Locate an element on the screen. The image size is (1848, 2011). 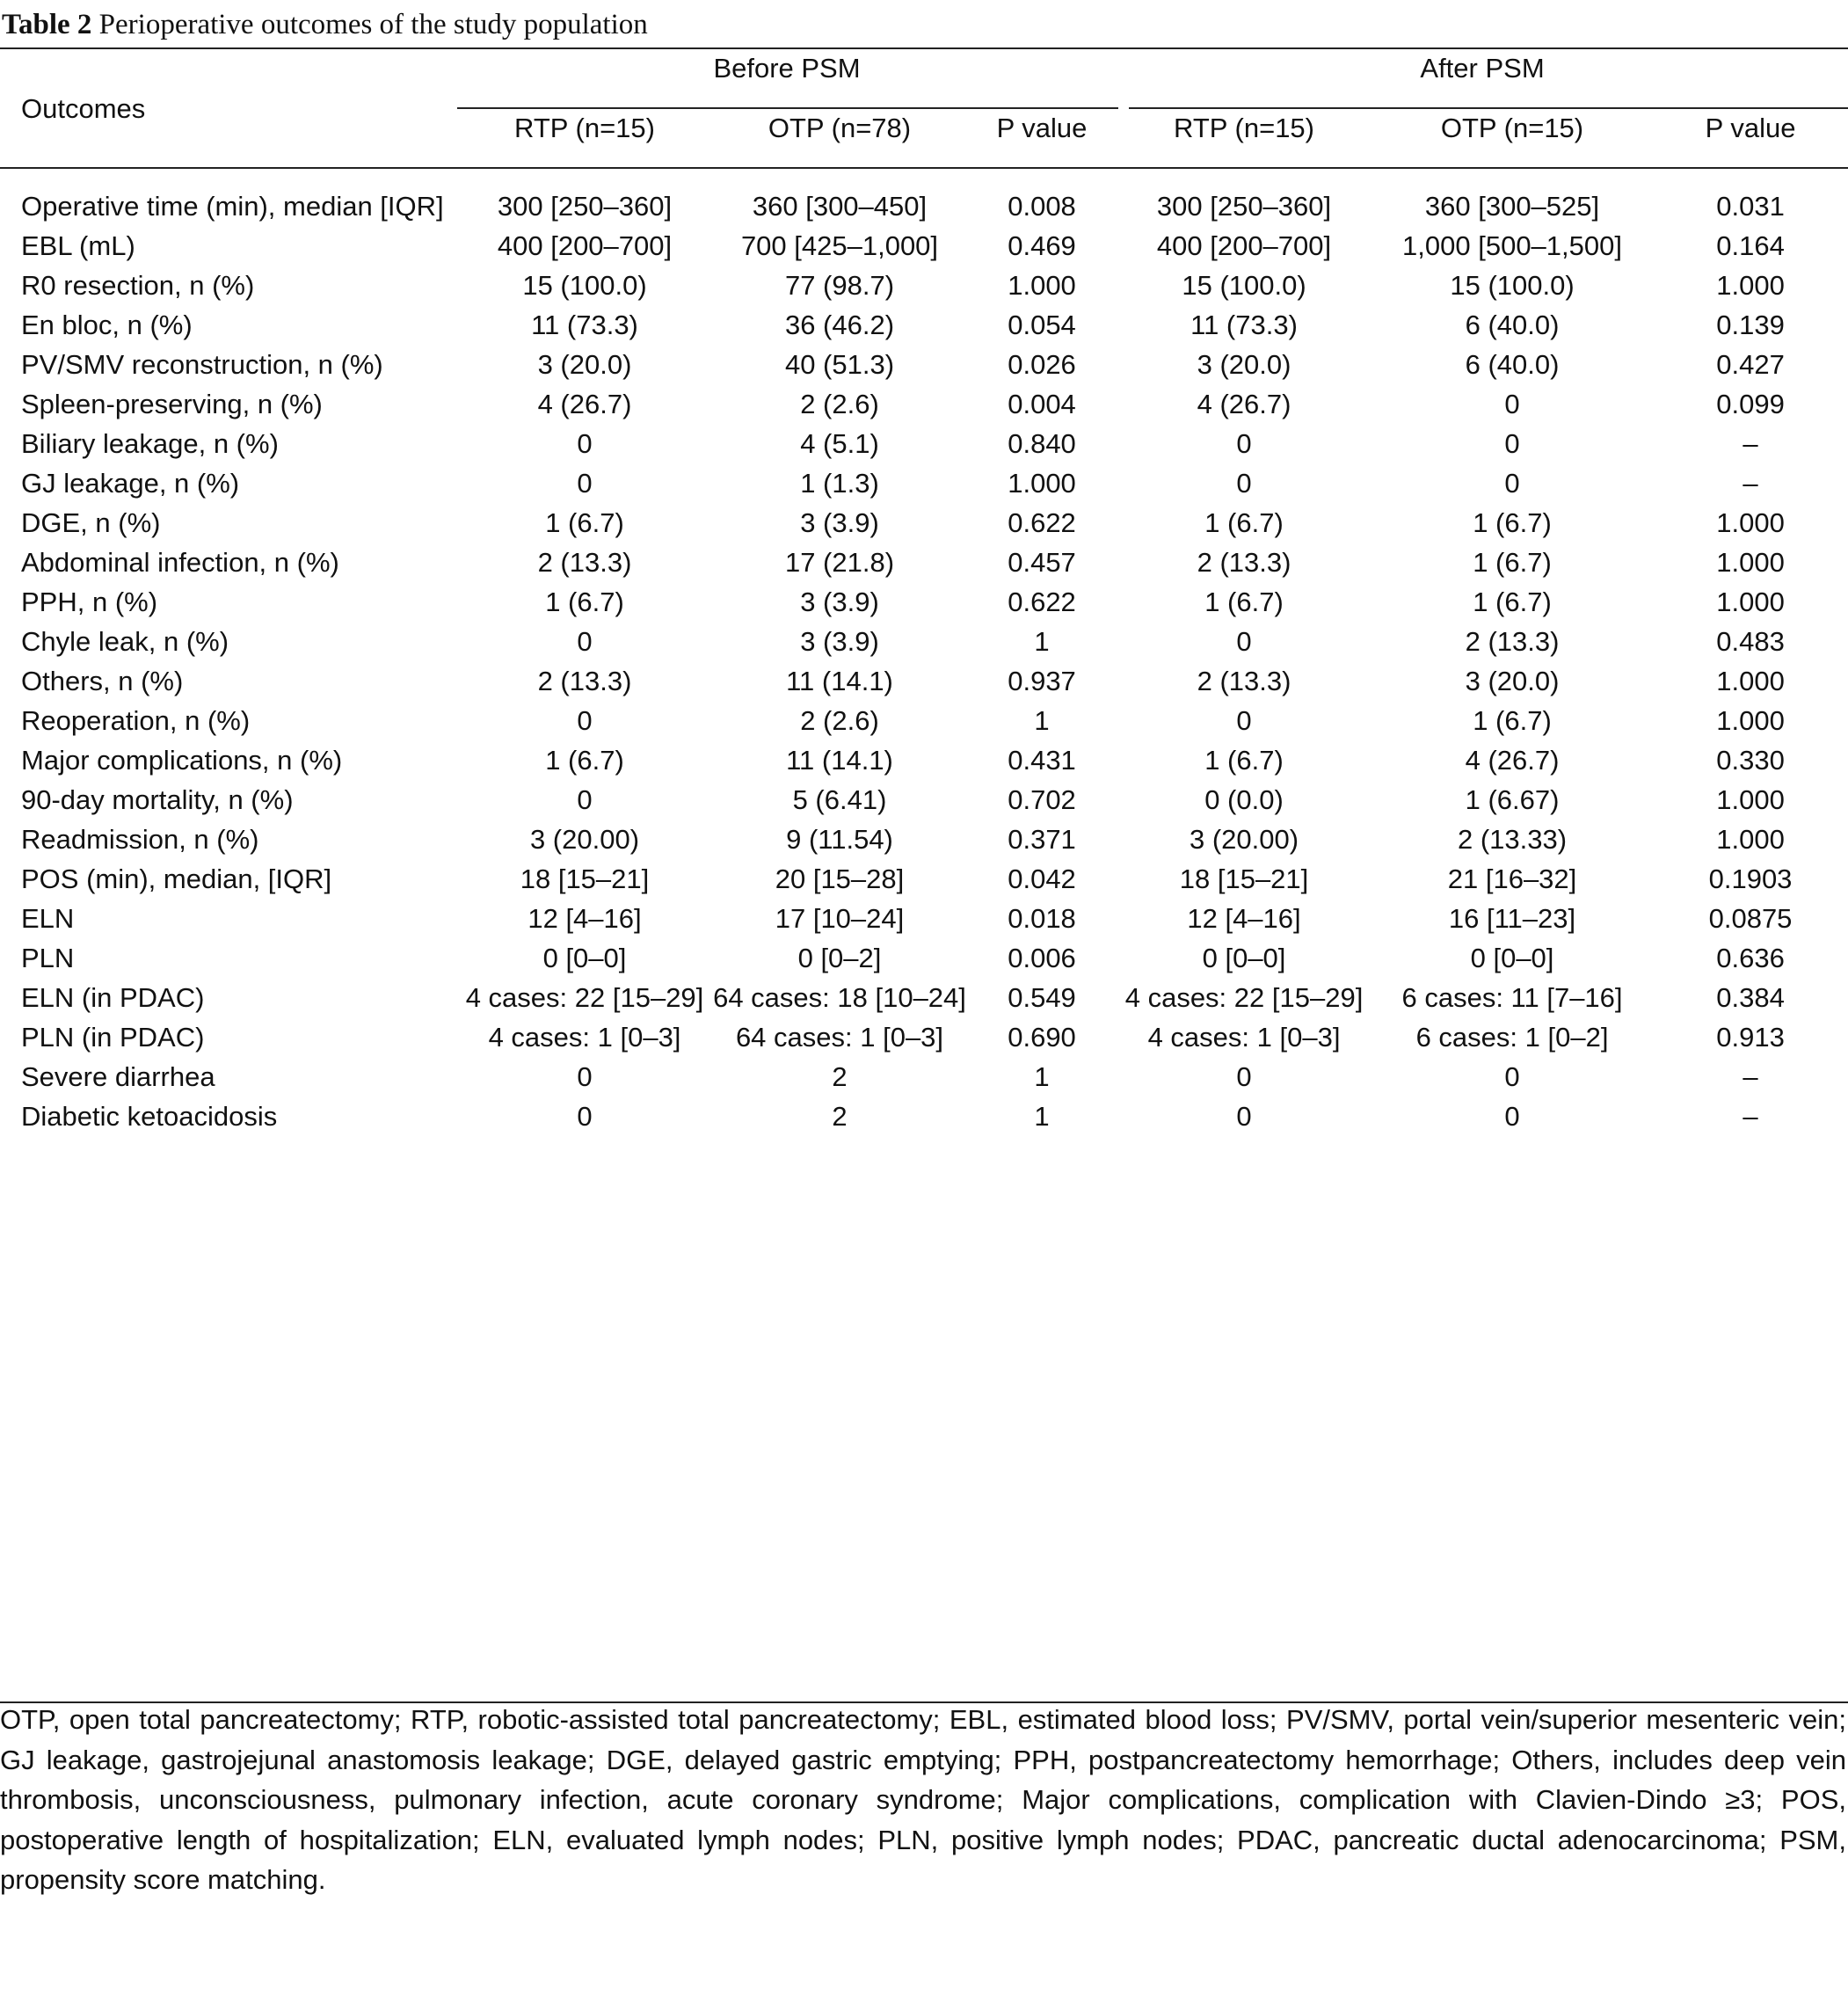
cell-before-rtp: 4 (26.7) is located at coordinates (584, 404).